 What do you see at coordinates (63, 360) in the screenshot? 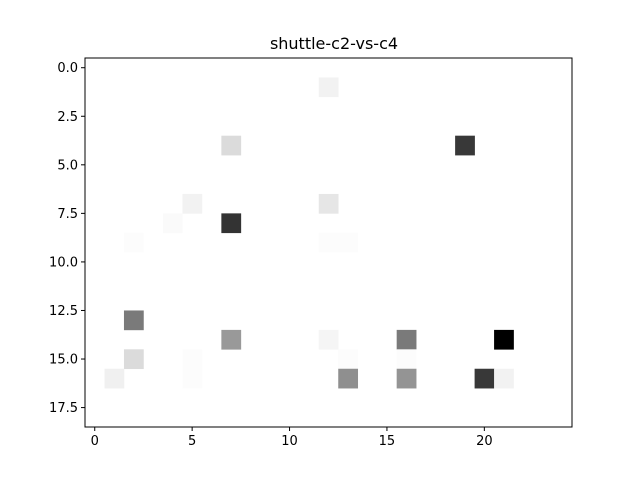
I see `y-tick-label: 15.0` at bounding box center [63, 360].